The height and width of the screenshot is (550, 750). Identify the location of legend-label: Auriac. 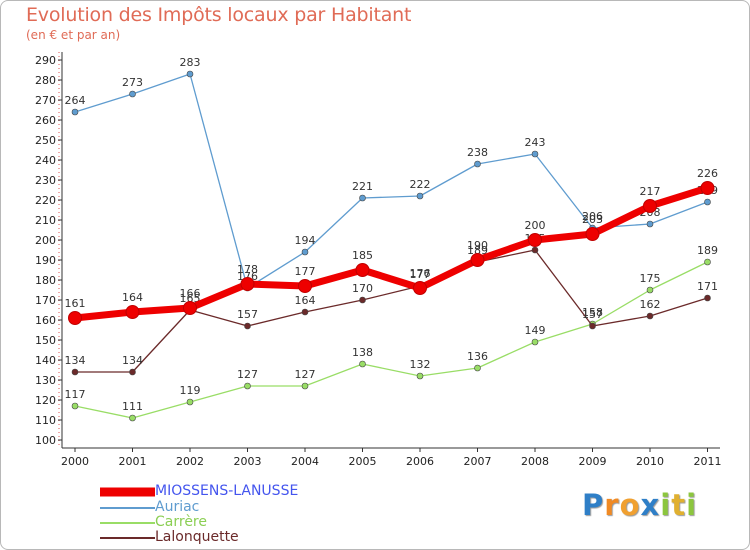
(177, 507).